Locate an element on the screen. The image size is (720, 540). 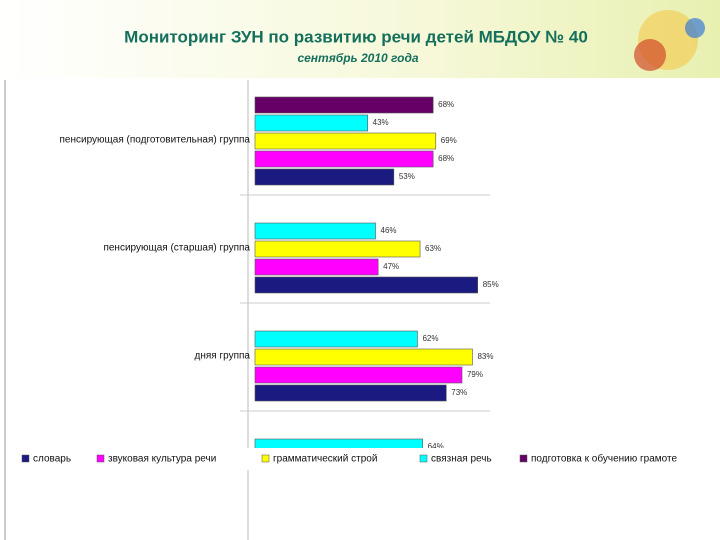
value-label: 73% is located at coordinates (459, 392).